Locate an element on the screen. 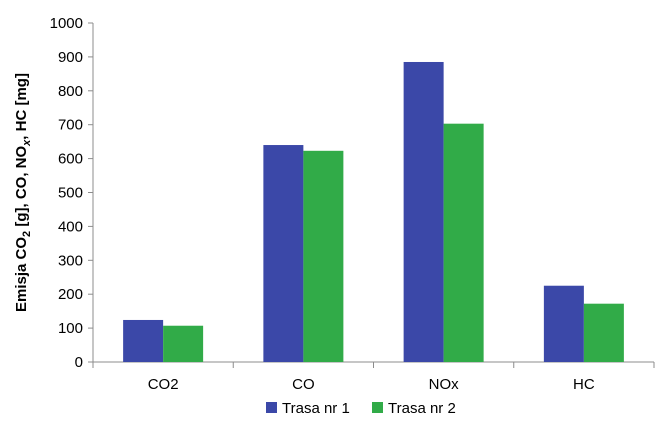  legend-label: Trasa nr 1 is located at coordinates (316, 408).